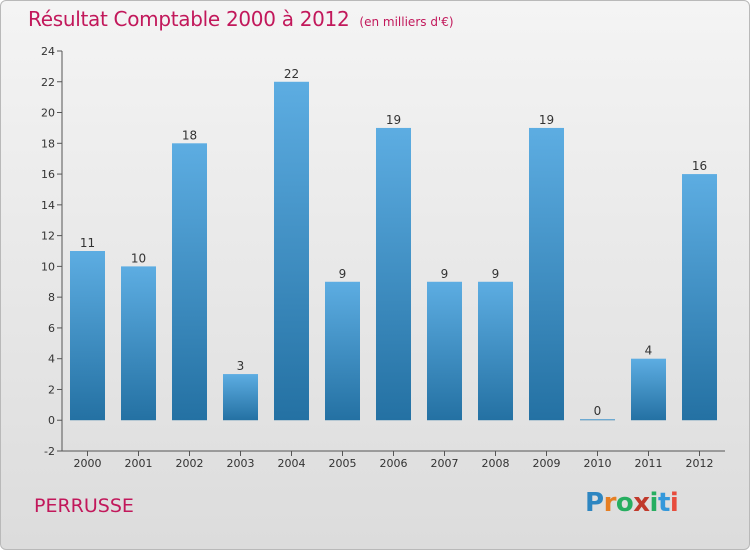  Describe the element at coordinates (700, 463) in the screenshot. I see `x-tick-label: 2012` at that location.